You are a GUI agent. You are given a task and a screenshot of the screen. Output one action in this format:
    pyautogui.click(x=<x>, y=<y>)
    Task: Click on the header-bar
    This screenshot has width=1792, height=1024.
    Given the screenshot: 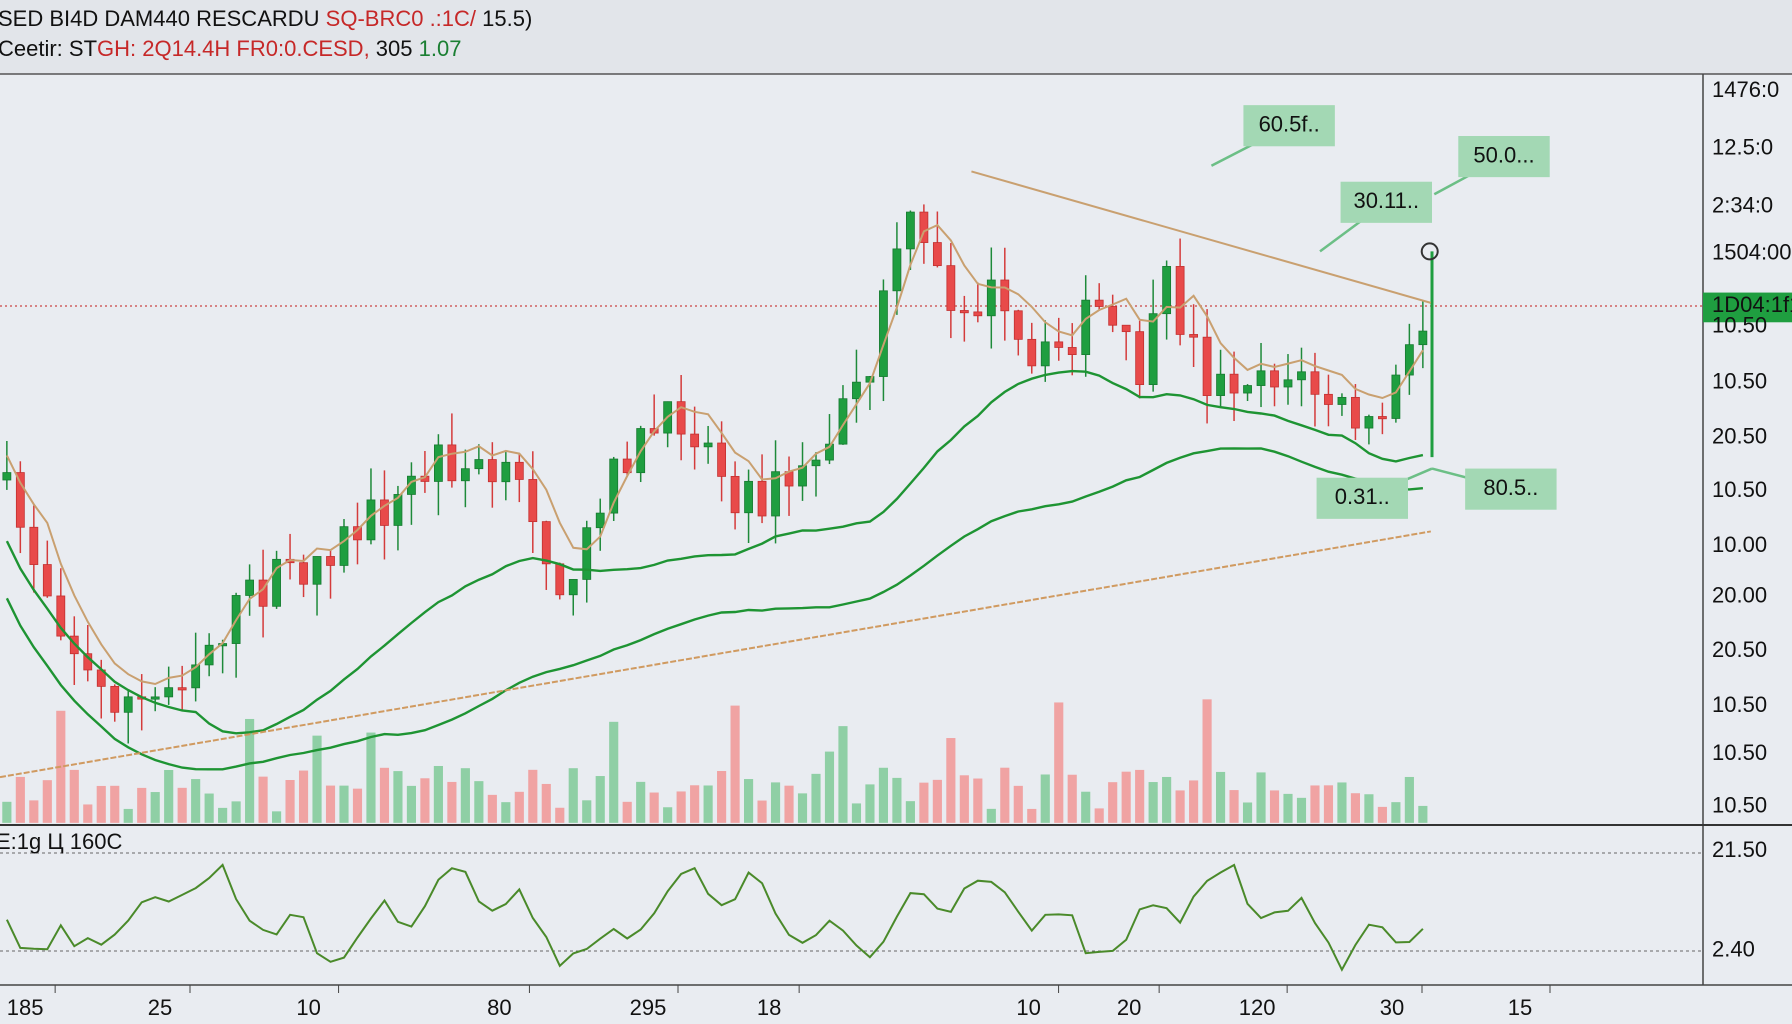 What is the action you would take?
    pyautogui.click(x=896, y=37)
    